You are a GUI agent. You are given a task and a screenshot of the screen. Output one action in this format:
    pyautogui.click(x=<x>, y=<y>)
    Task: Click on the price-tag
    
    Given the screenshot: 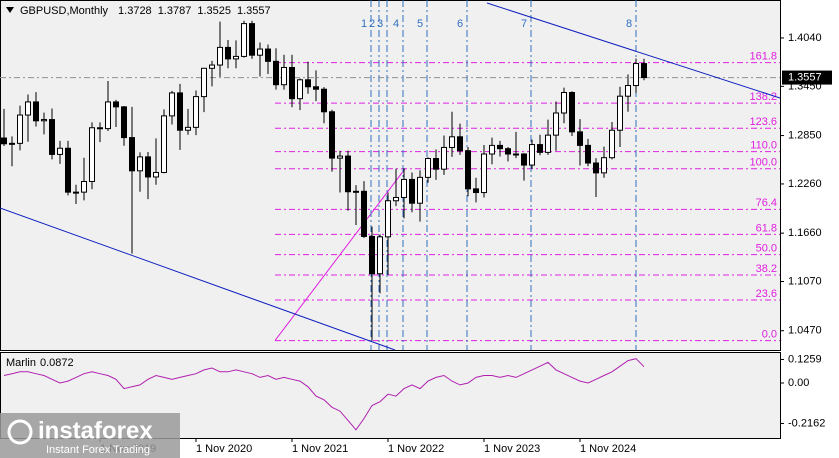 What is the action you would take?
    pyautogui.click(x=807, y=77)
    